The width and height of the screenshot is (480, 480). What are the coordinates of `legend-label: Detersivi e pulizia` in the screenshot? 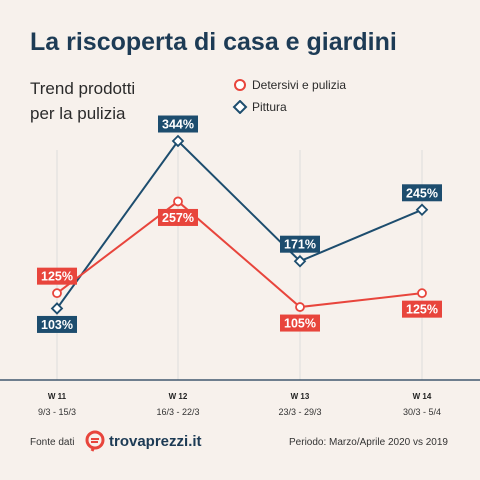 It's located at (299, 85).